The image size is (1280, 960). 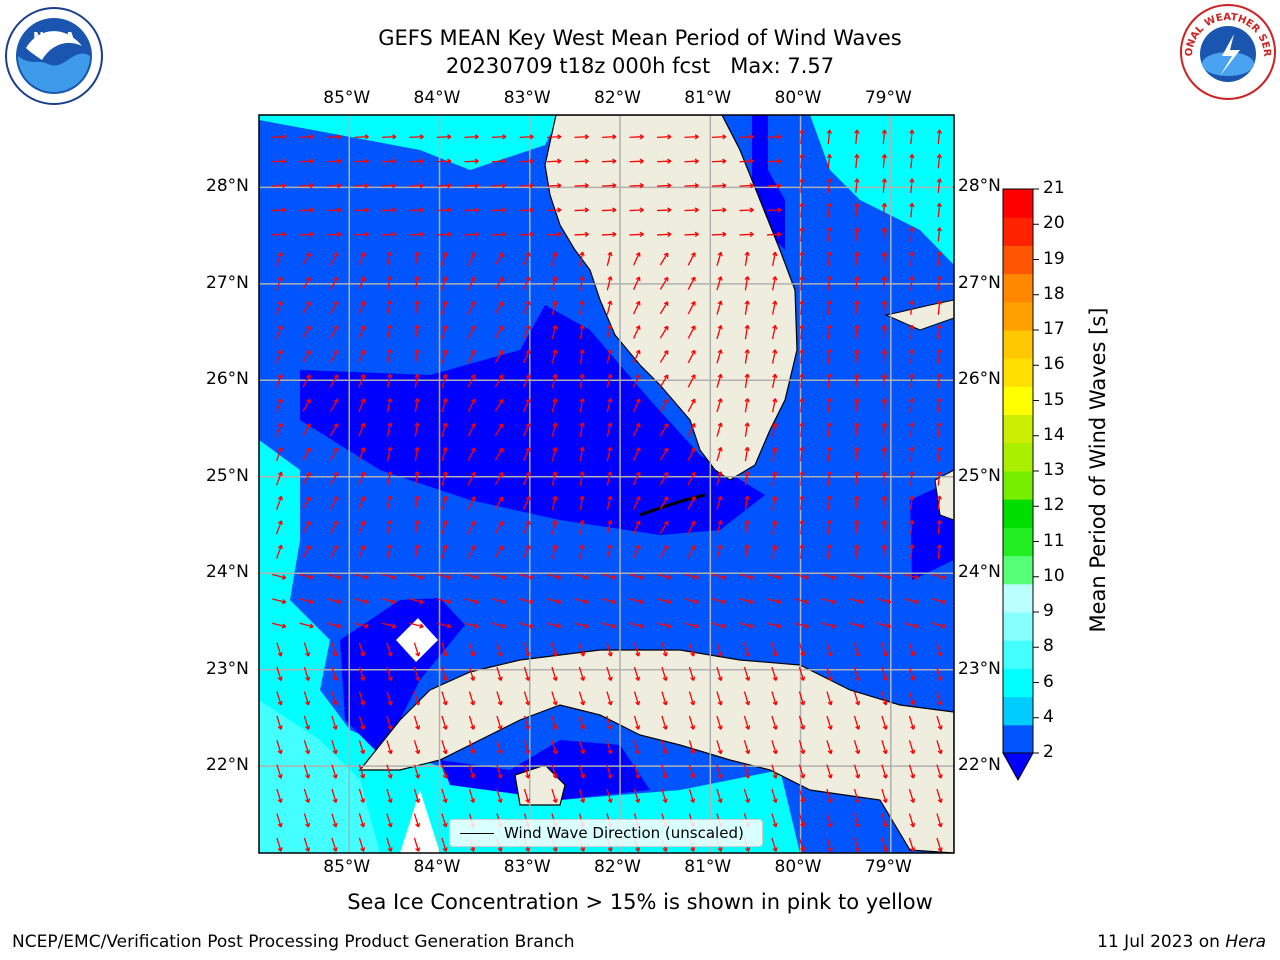 I want to click on lat-left-label: 24°N, so click(x=227, y=572).